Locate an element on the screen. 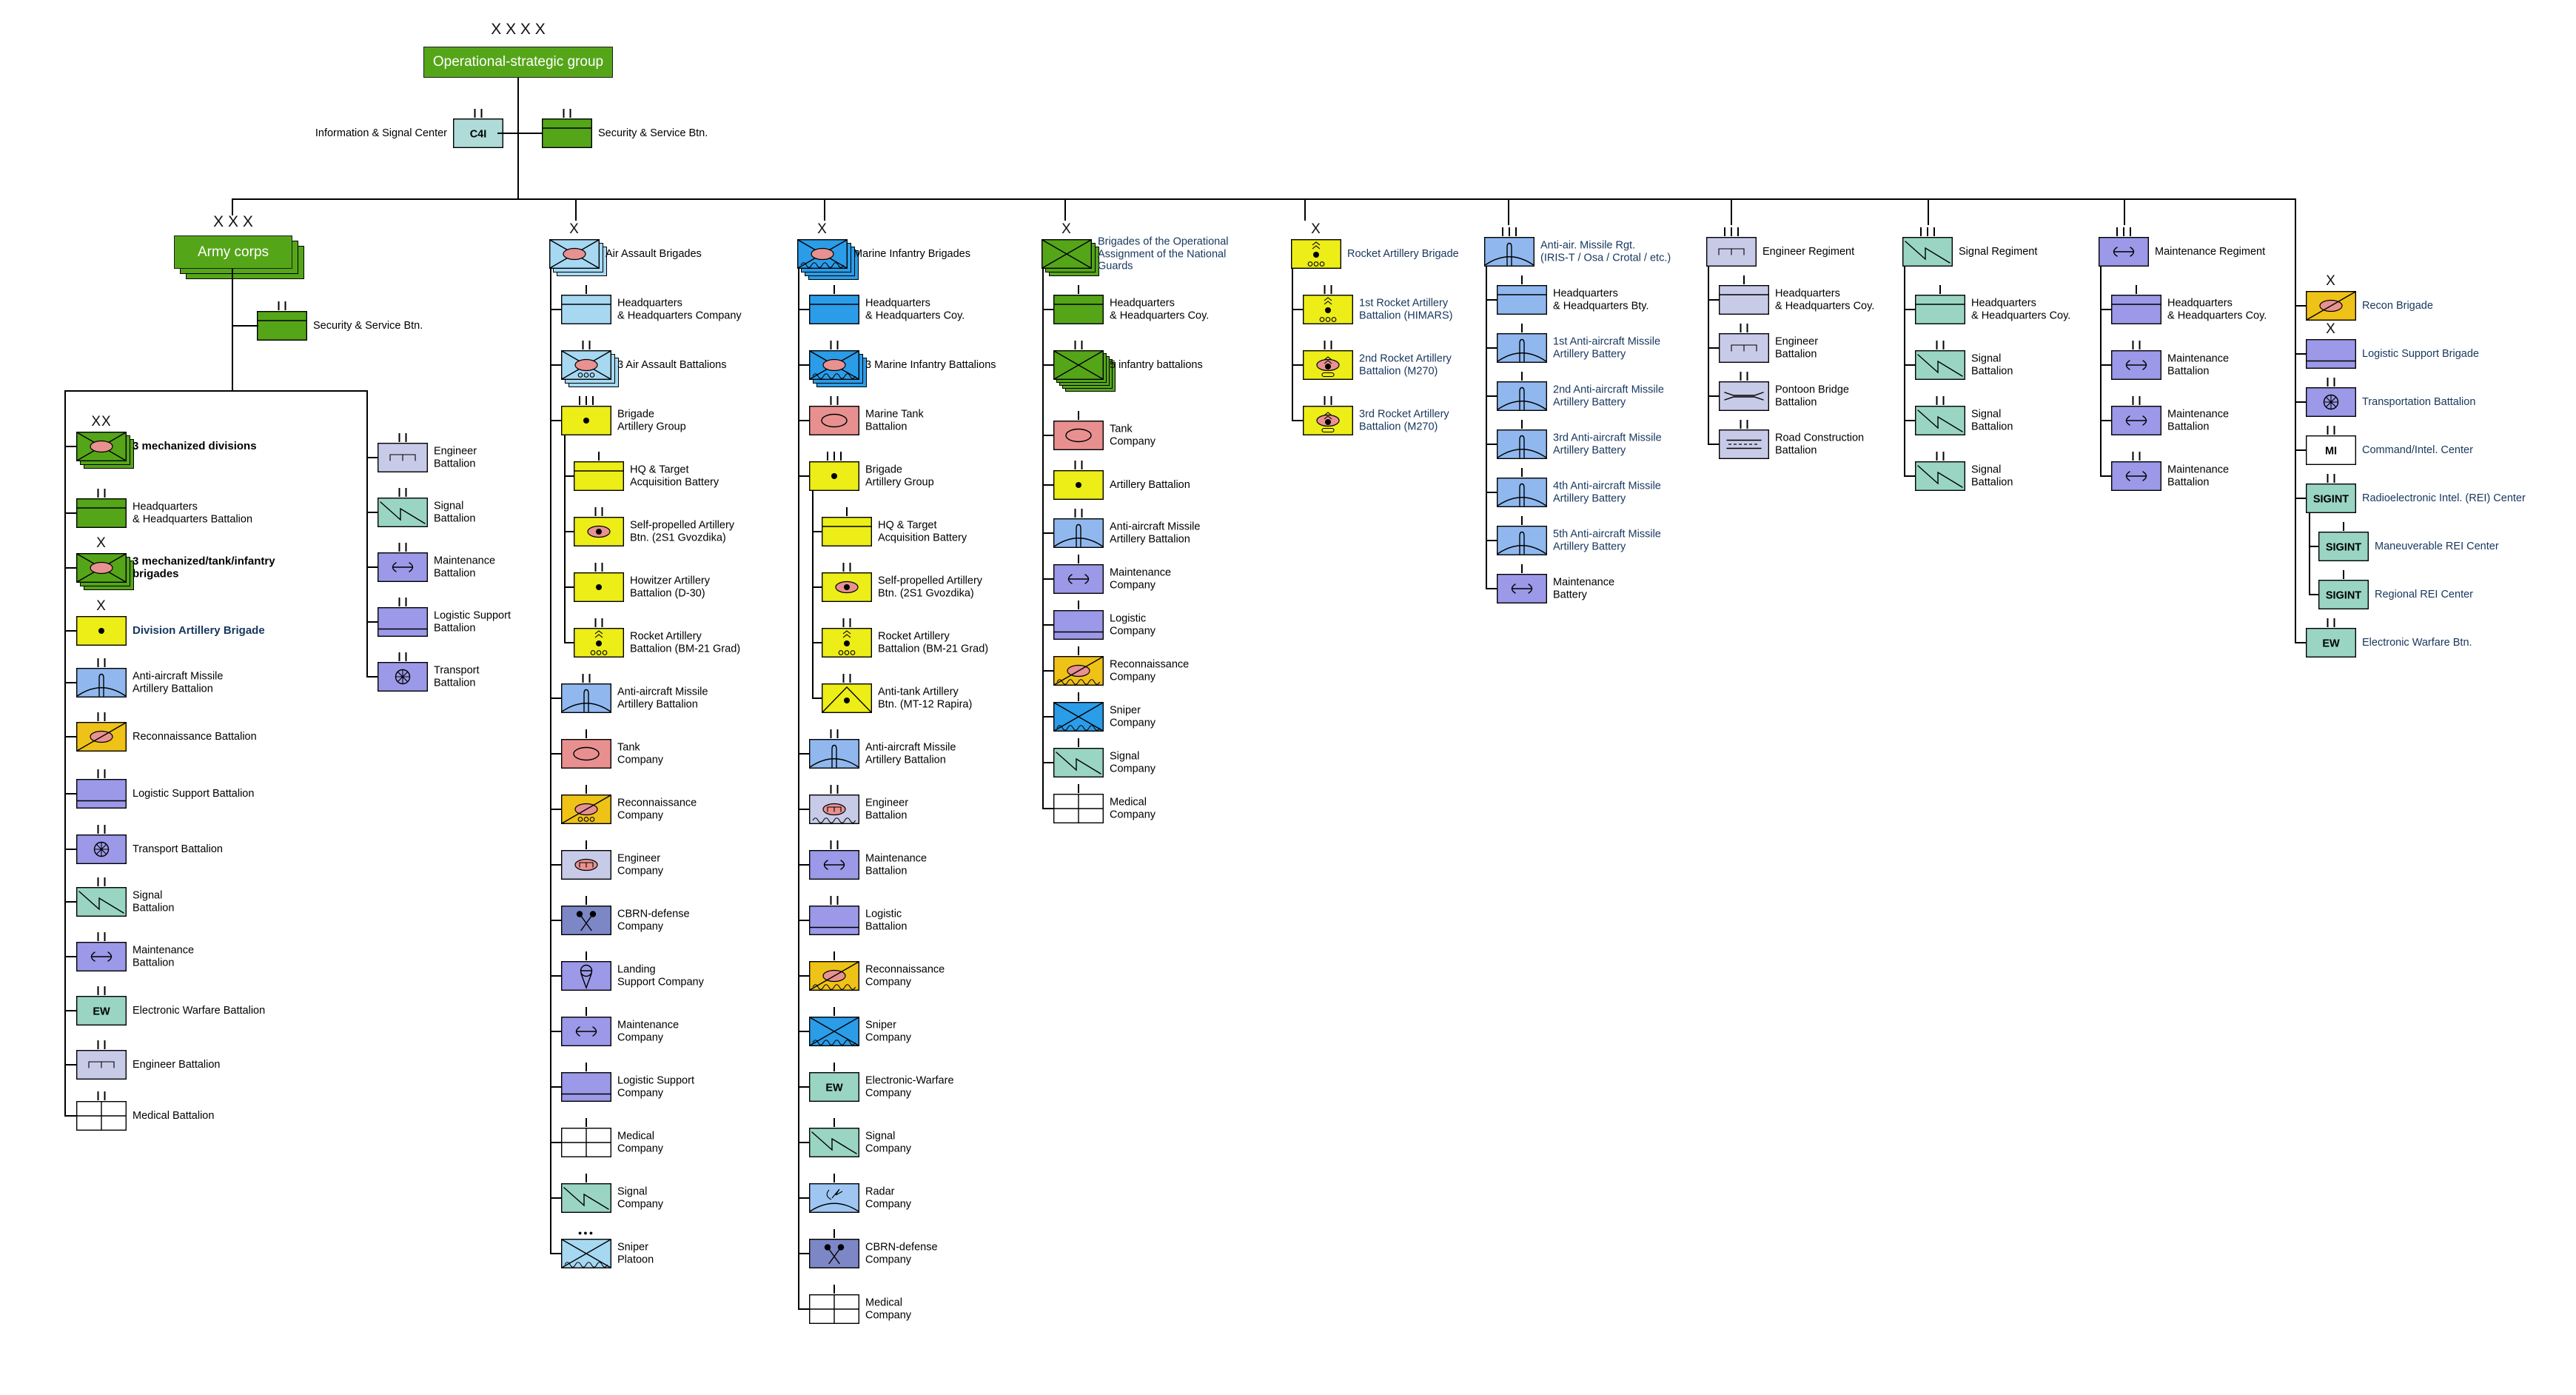 This screenshot has width=2576, height=1395. rocket_tr-icon is located at coordinates (1327, 365).